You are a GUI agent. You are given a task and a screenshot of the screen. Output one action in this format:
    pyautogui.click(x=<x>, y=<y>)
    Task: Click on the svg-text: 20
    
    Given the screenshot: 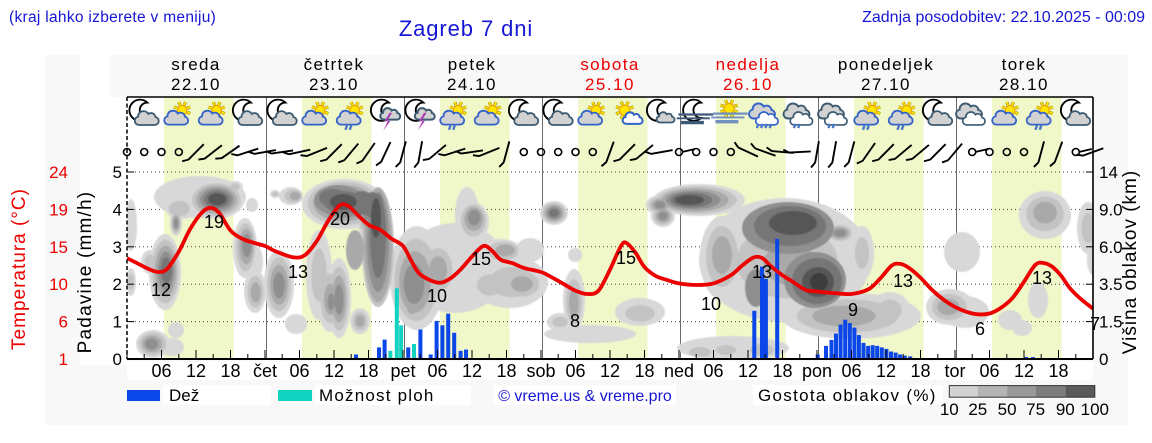 What is the action you would take?
    pyautogui.click(x=340, y=219)
    